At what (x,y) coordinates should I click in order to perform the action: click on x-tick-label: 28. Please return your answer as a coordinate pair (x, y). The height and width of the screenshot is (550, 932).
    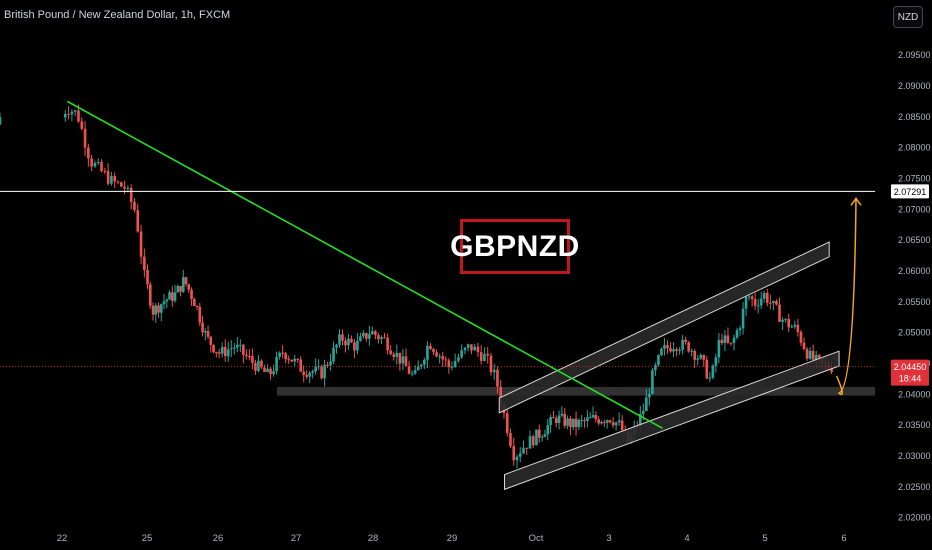
    Looking at the image, I should click on (373, 538).